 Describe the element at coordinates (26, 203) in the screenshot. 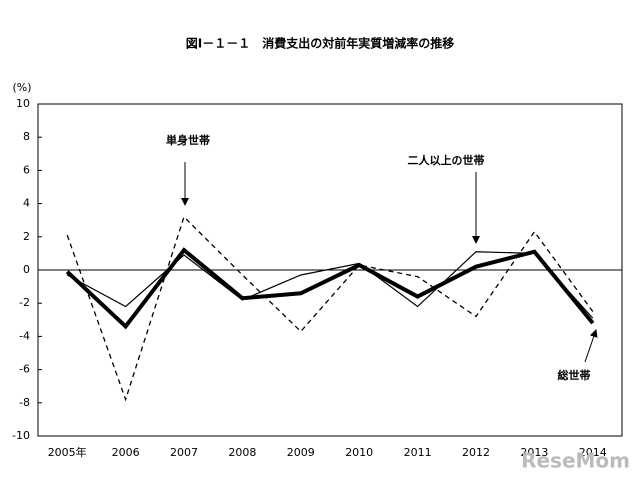

I see `y-tick-label: 4` at that location.